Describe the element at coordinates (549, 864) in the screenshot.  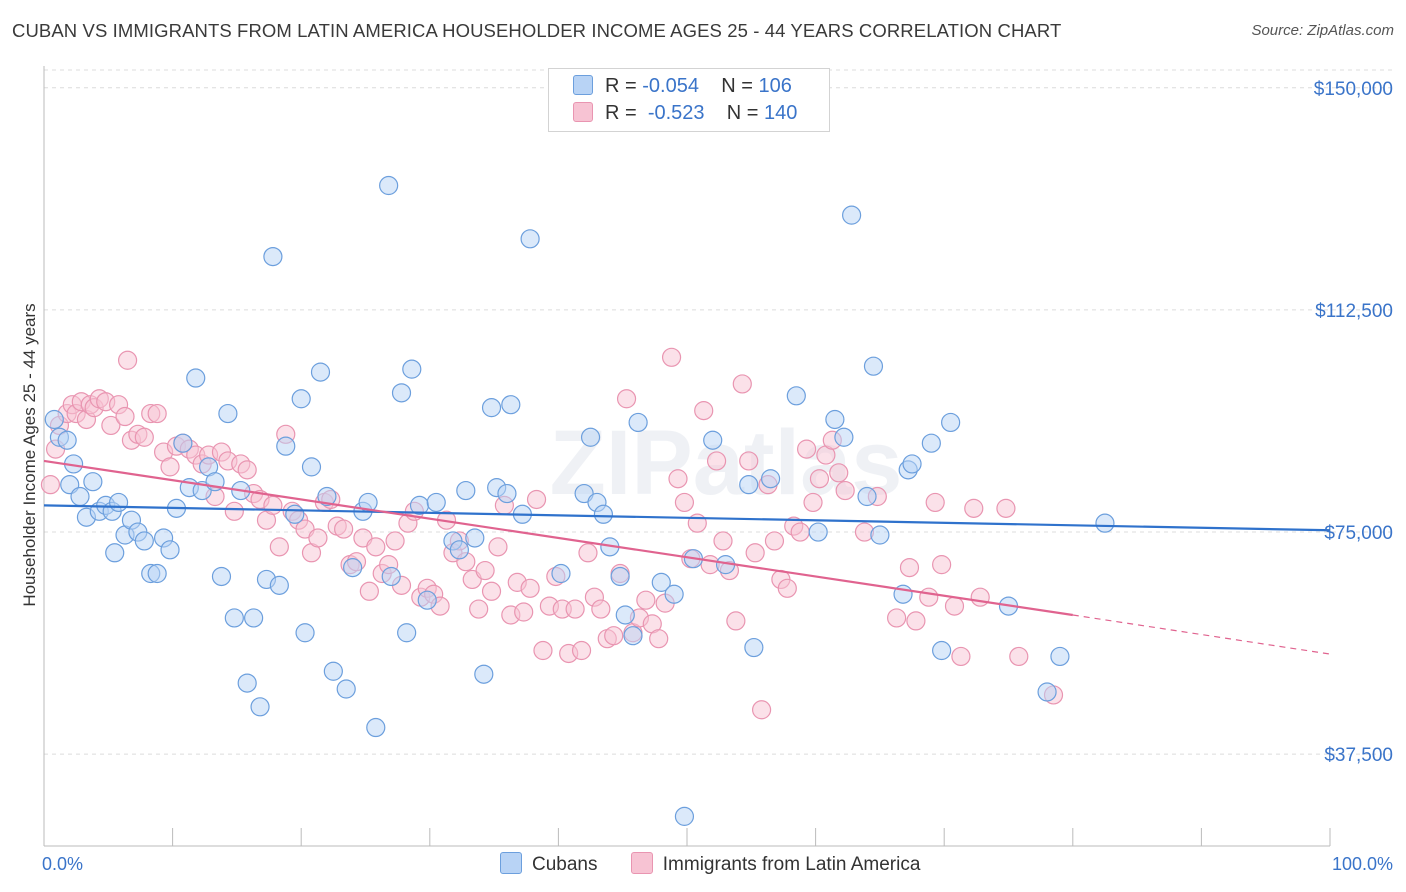
I see `bottom-legend-cubans: Cubans` at that location.